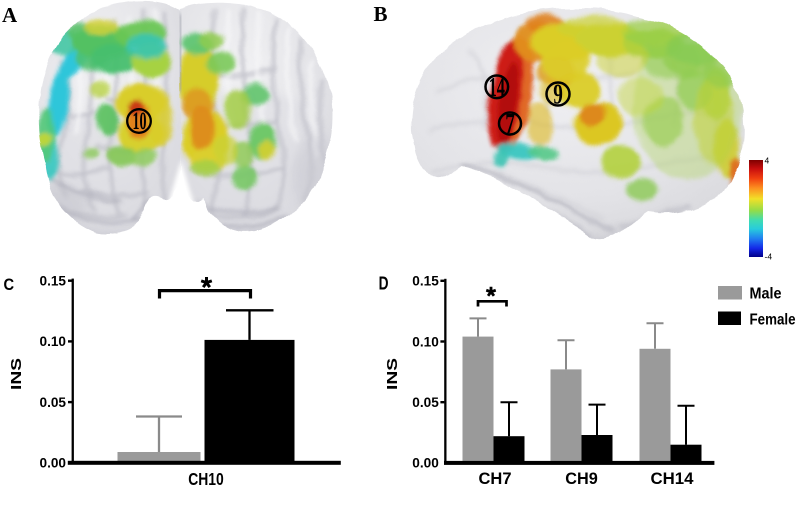 Image resolution: width=798 pixels, height=513 pixels. Describe the element at coordinates (769, 257) in the screenshot. I see `svg-text: -4` at that location.